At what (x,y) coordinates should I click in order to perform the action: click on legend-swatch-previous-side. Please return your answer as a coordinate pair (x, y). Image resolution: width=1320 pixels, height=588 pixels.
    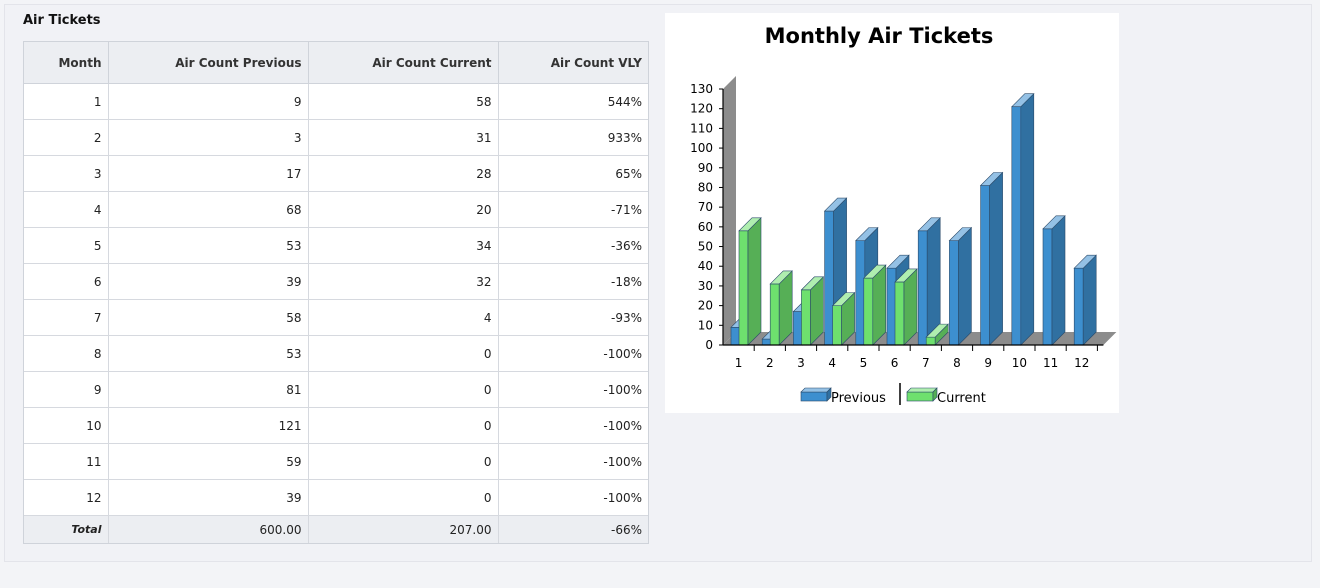
    Looking at the image, I should click on (829, 394).